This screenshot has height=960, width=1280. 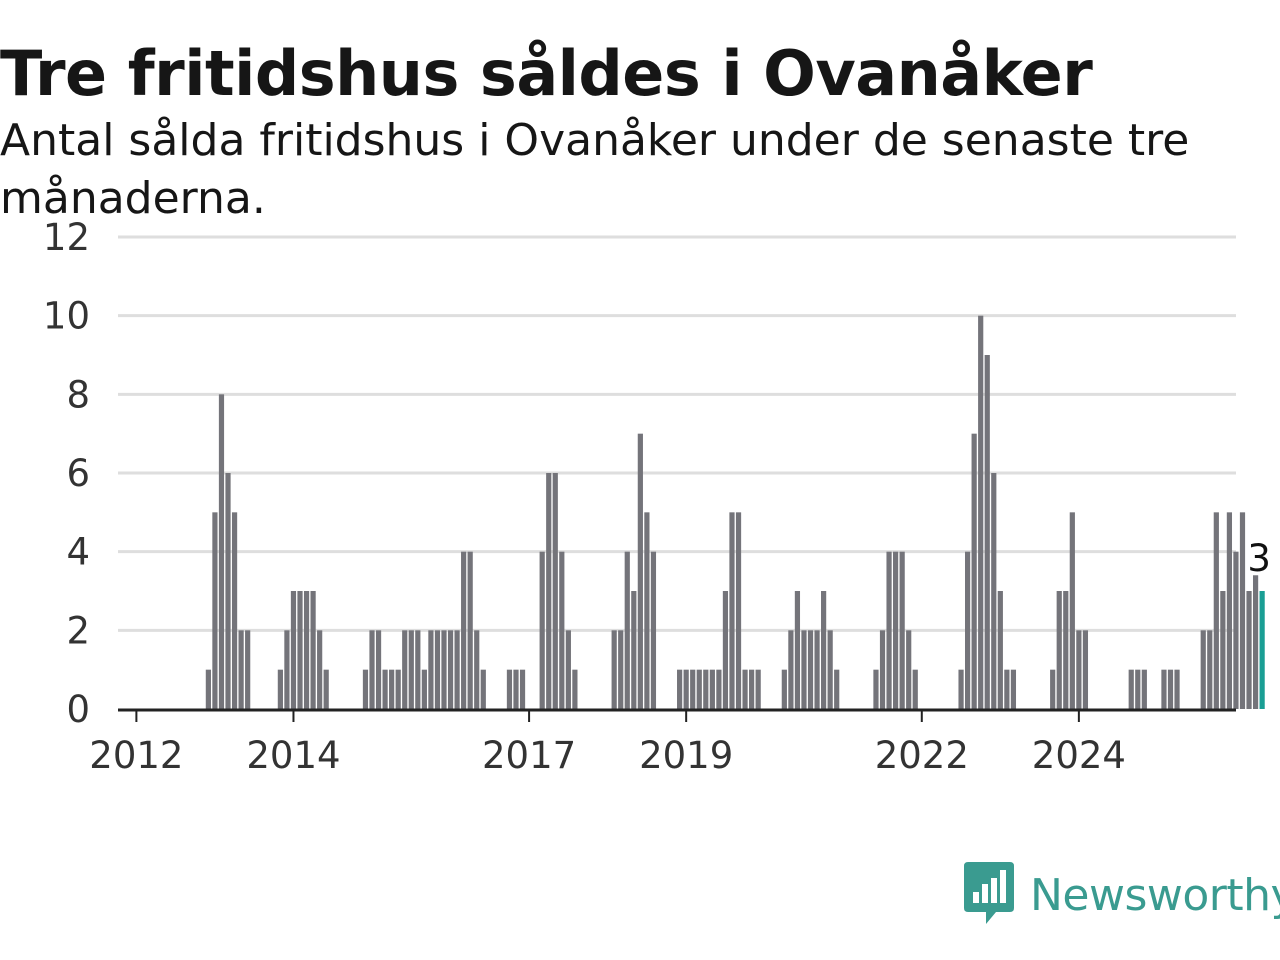 I want to click on brand-name: Newsworthy, so click(x=1155, y=895).